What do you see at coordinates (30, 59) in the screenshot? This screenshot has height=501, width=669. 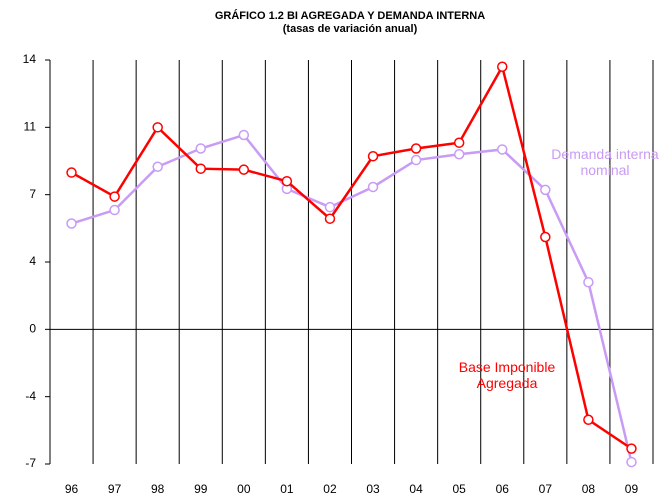 I see `y-tick-label: 14` at bounding box center [30, 59].